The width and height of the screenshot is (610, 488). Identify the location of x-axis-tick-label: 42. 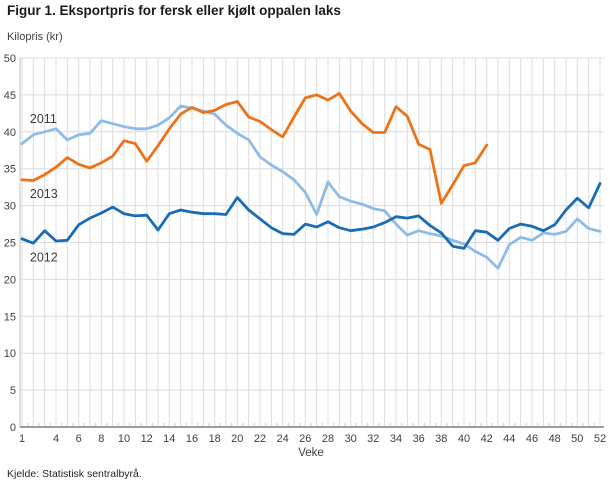
(487, 439).